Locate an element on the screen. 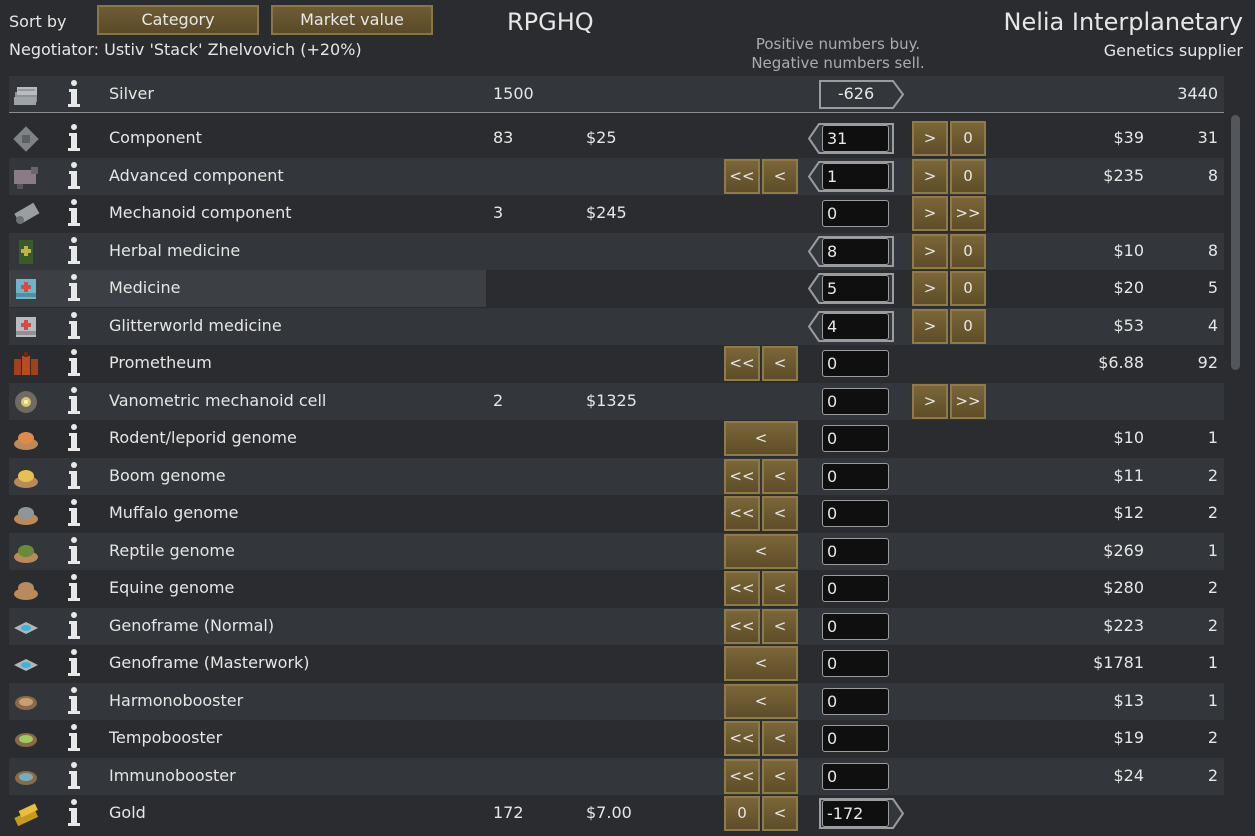  sort-category-button: Category is located at coordinates (178, 20).